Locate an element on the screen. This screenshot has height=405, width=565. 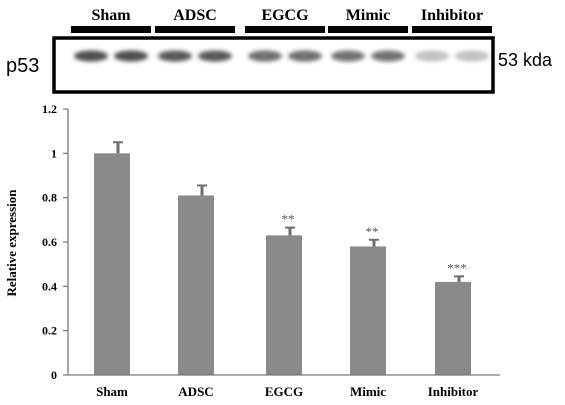
blot-group-label-adsc: ADSC is located at coordinates (195, 15).